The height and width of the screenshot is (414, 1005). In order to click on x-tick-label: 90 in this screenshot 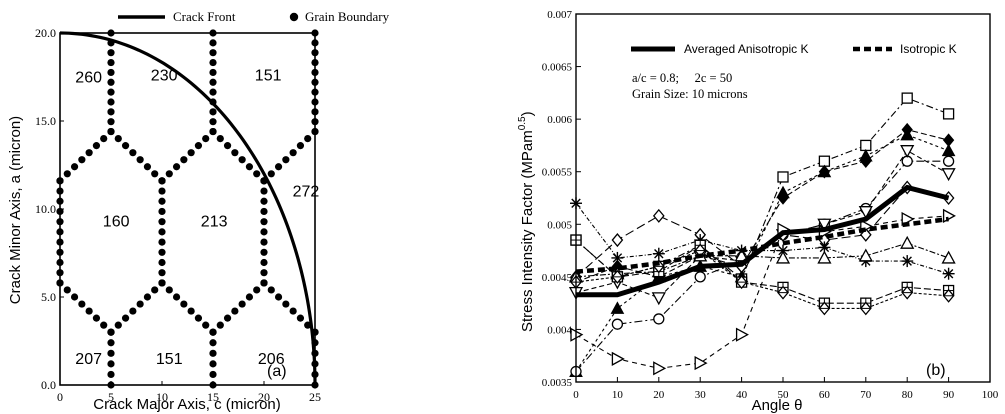, I will do `click(949, 395)`.